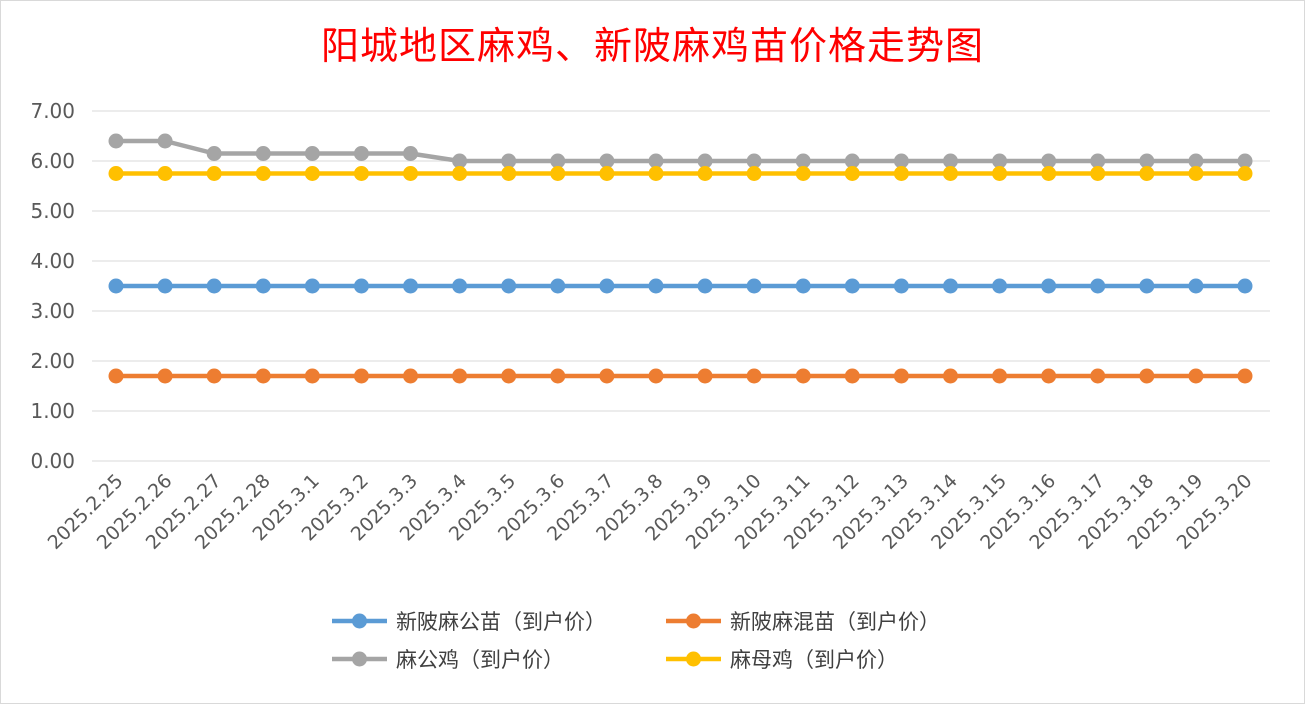  Describe the element at coordinates (480, 660) in the screenshot. I see `legend-label: 麻公鸡（到户价）` at that location.